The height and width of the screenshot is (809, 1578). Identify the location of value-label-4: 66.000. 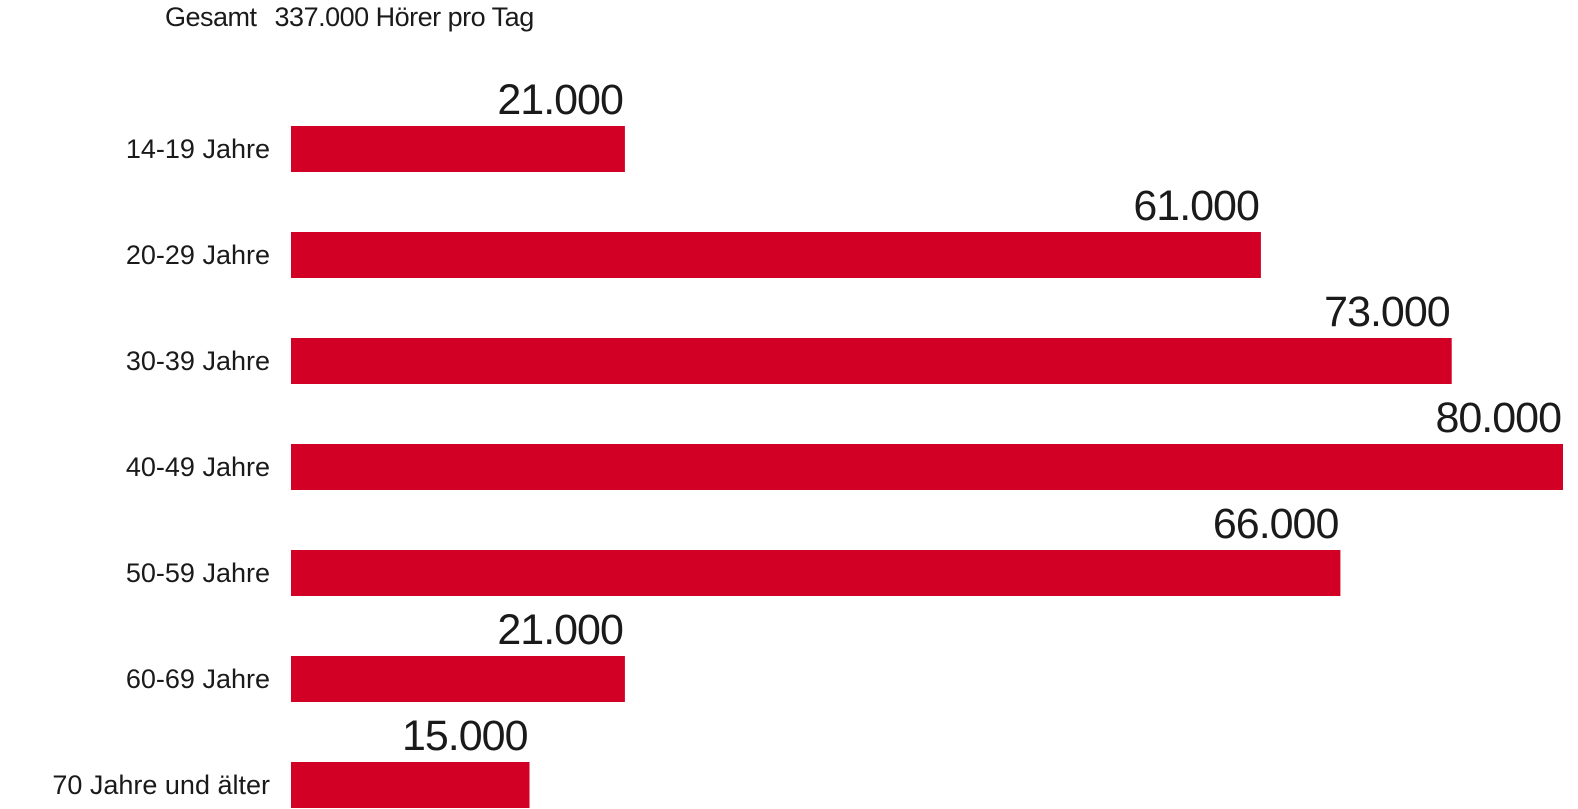
(1276, 524).